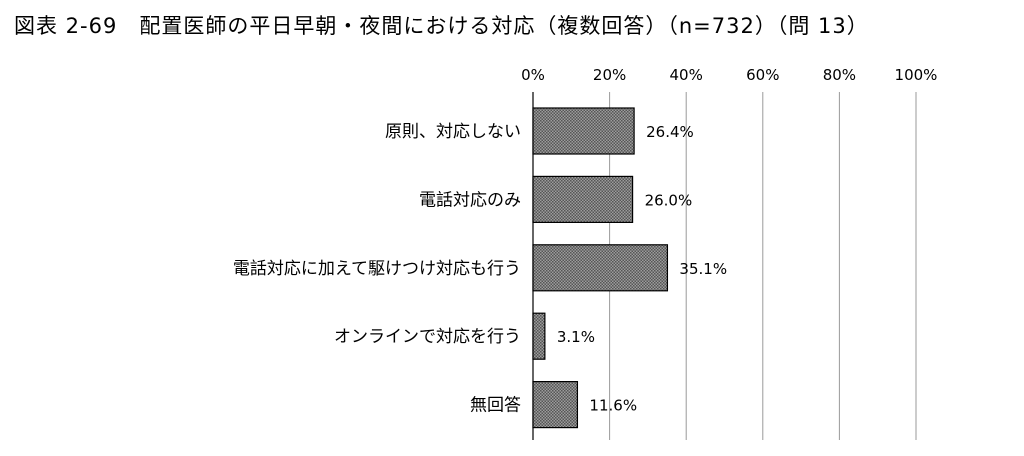 This screenshot has width=1024, height=456. I want to click on value-label: 3.1%, so click(576, 337).